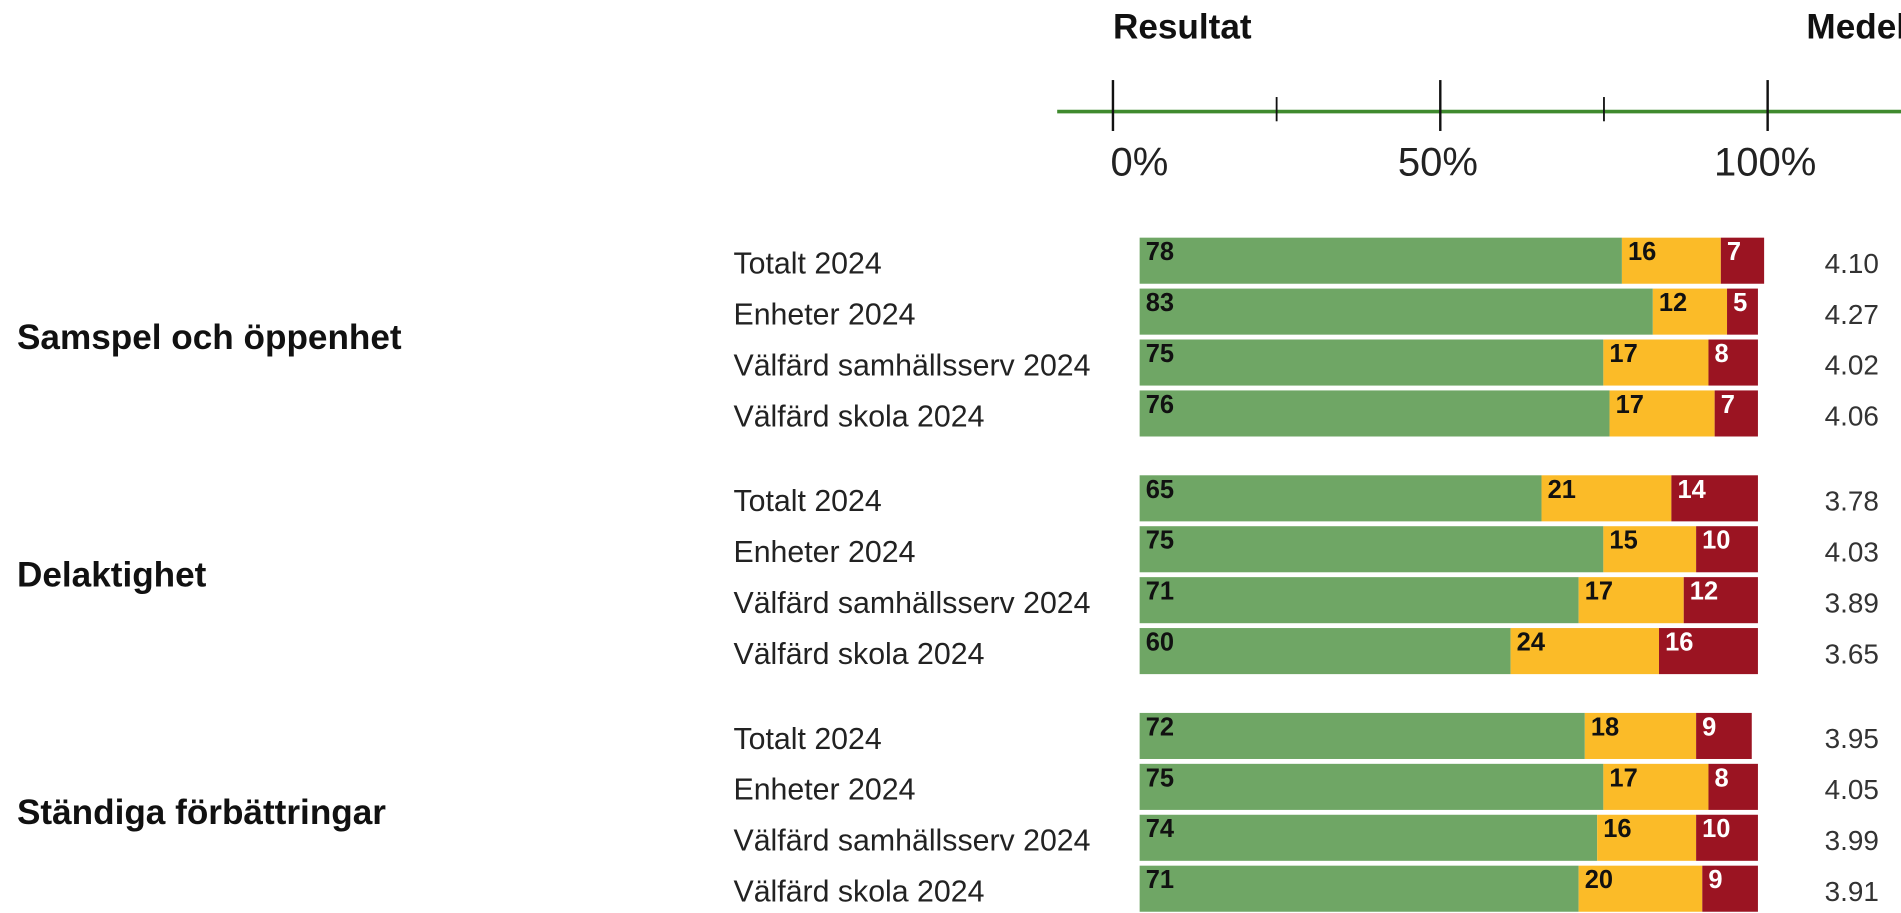 The image size is (1901, 913). Describe the element at coordinates (1160, 490) in the screenshot. I see `segment-label: 65` at that location.